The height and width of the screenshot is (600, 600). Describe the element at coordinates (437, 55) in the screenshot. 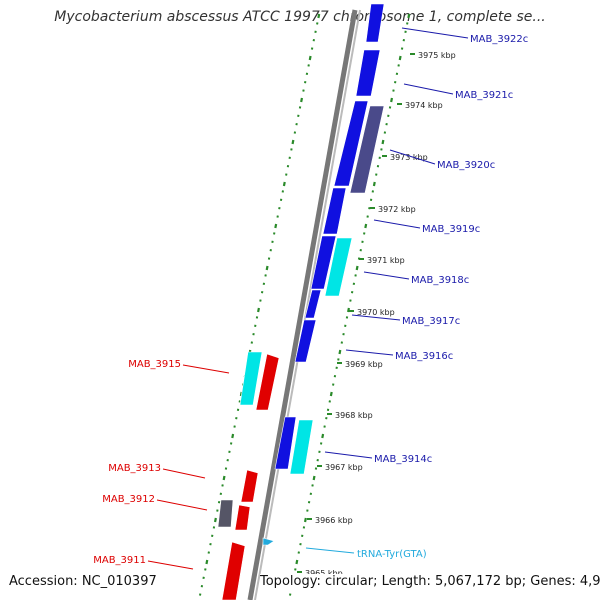

I see `scale-label: 3975 kbp` at that location.